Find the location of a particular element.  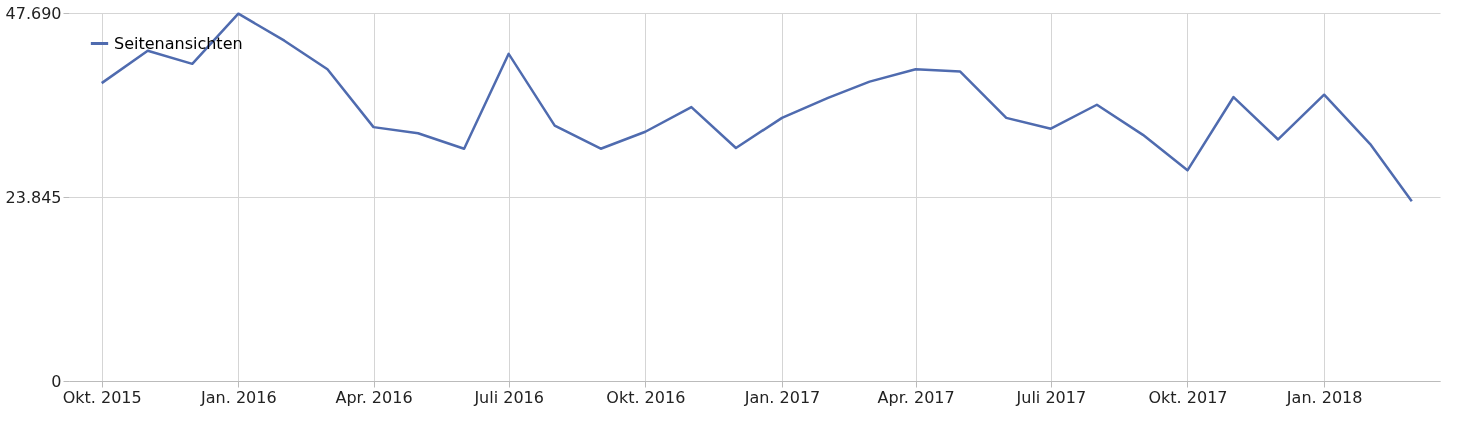

y-tick-label: 0 is located at coordinates (56, 381).